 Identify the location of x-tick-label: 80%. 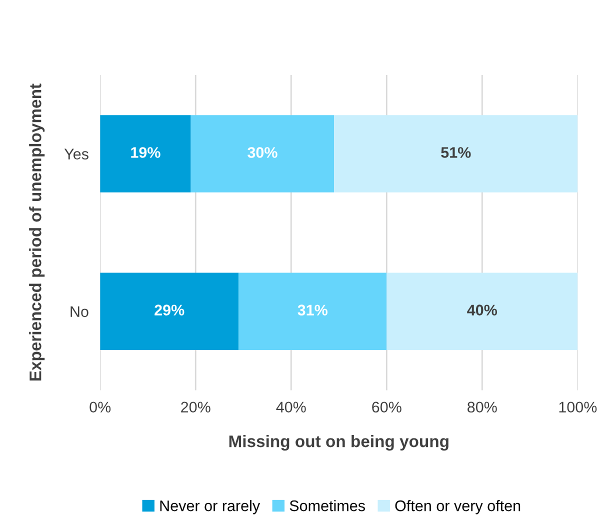
(482, 407).